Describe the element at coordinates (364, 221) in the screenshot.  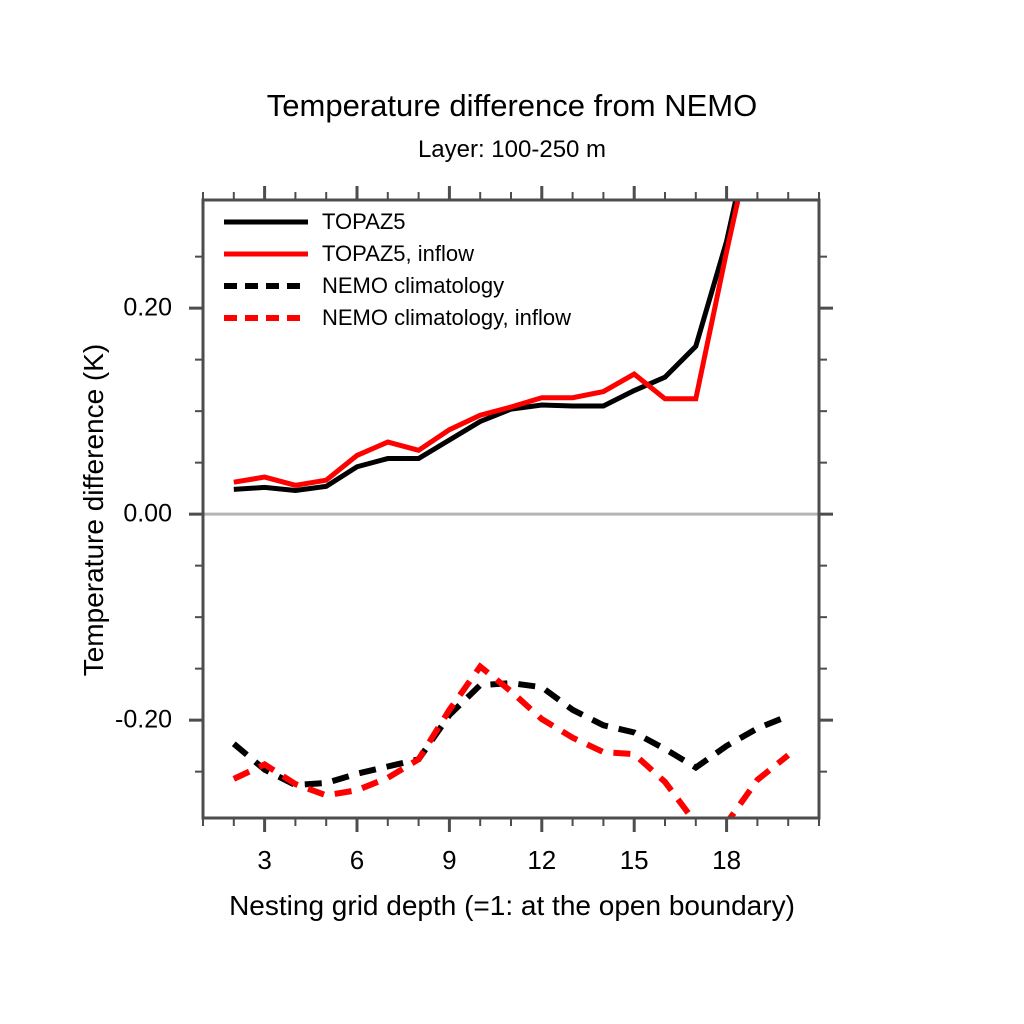
I see `legend-label: TOPAZ5` at that location.